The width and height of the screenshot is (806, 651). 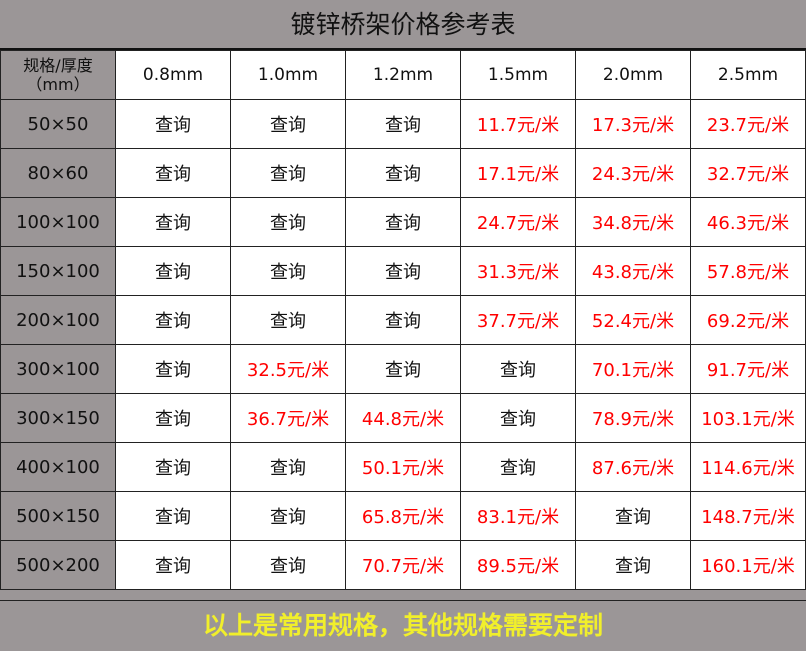 I want to click on price-cell: 11.7元/米, so click(x=518, y=124).